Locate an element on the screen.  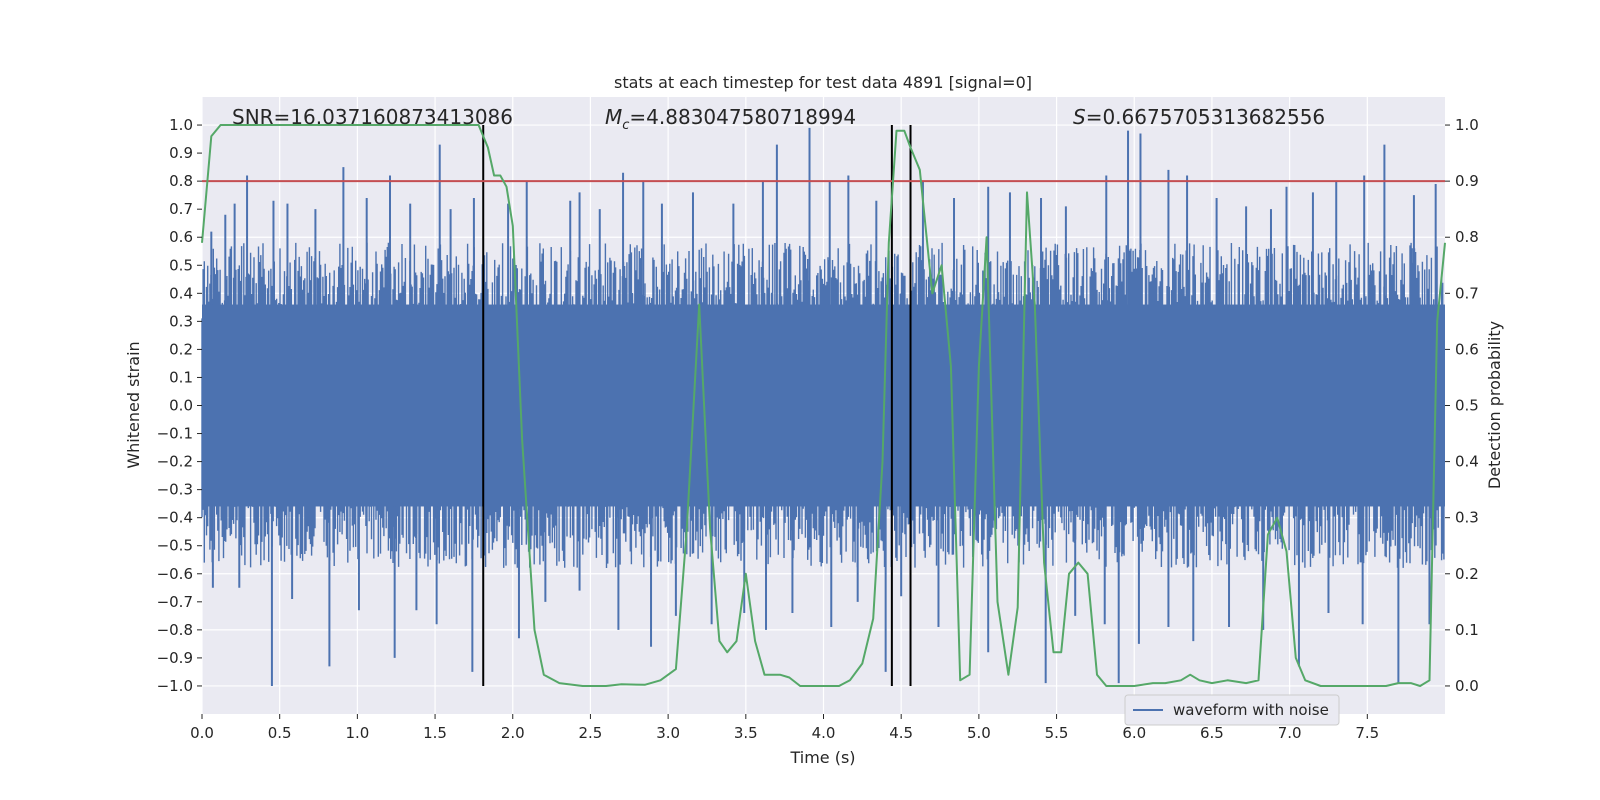
y-left-tick-label: 0.1 is located at coordinates (181, 377).